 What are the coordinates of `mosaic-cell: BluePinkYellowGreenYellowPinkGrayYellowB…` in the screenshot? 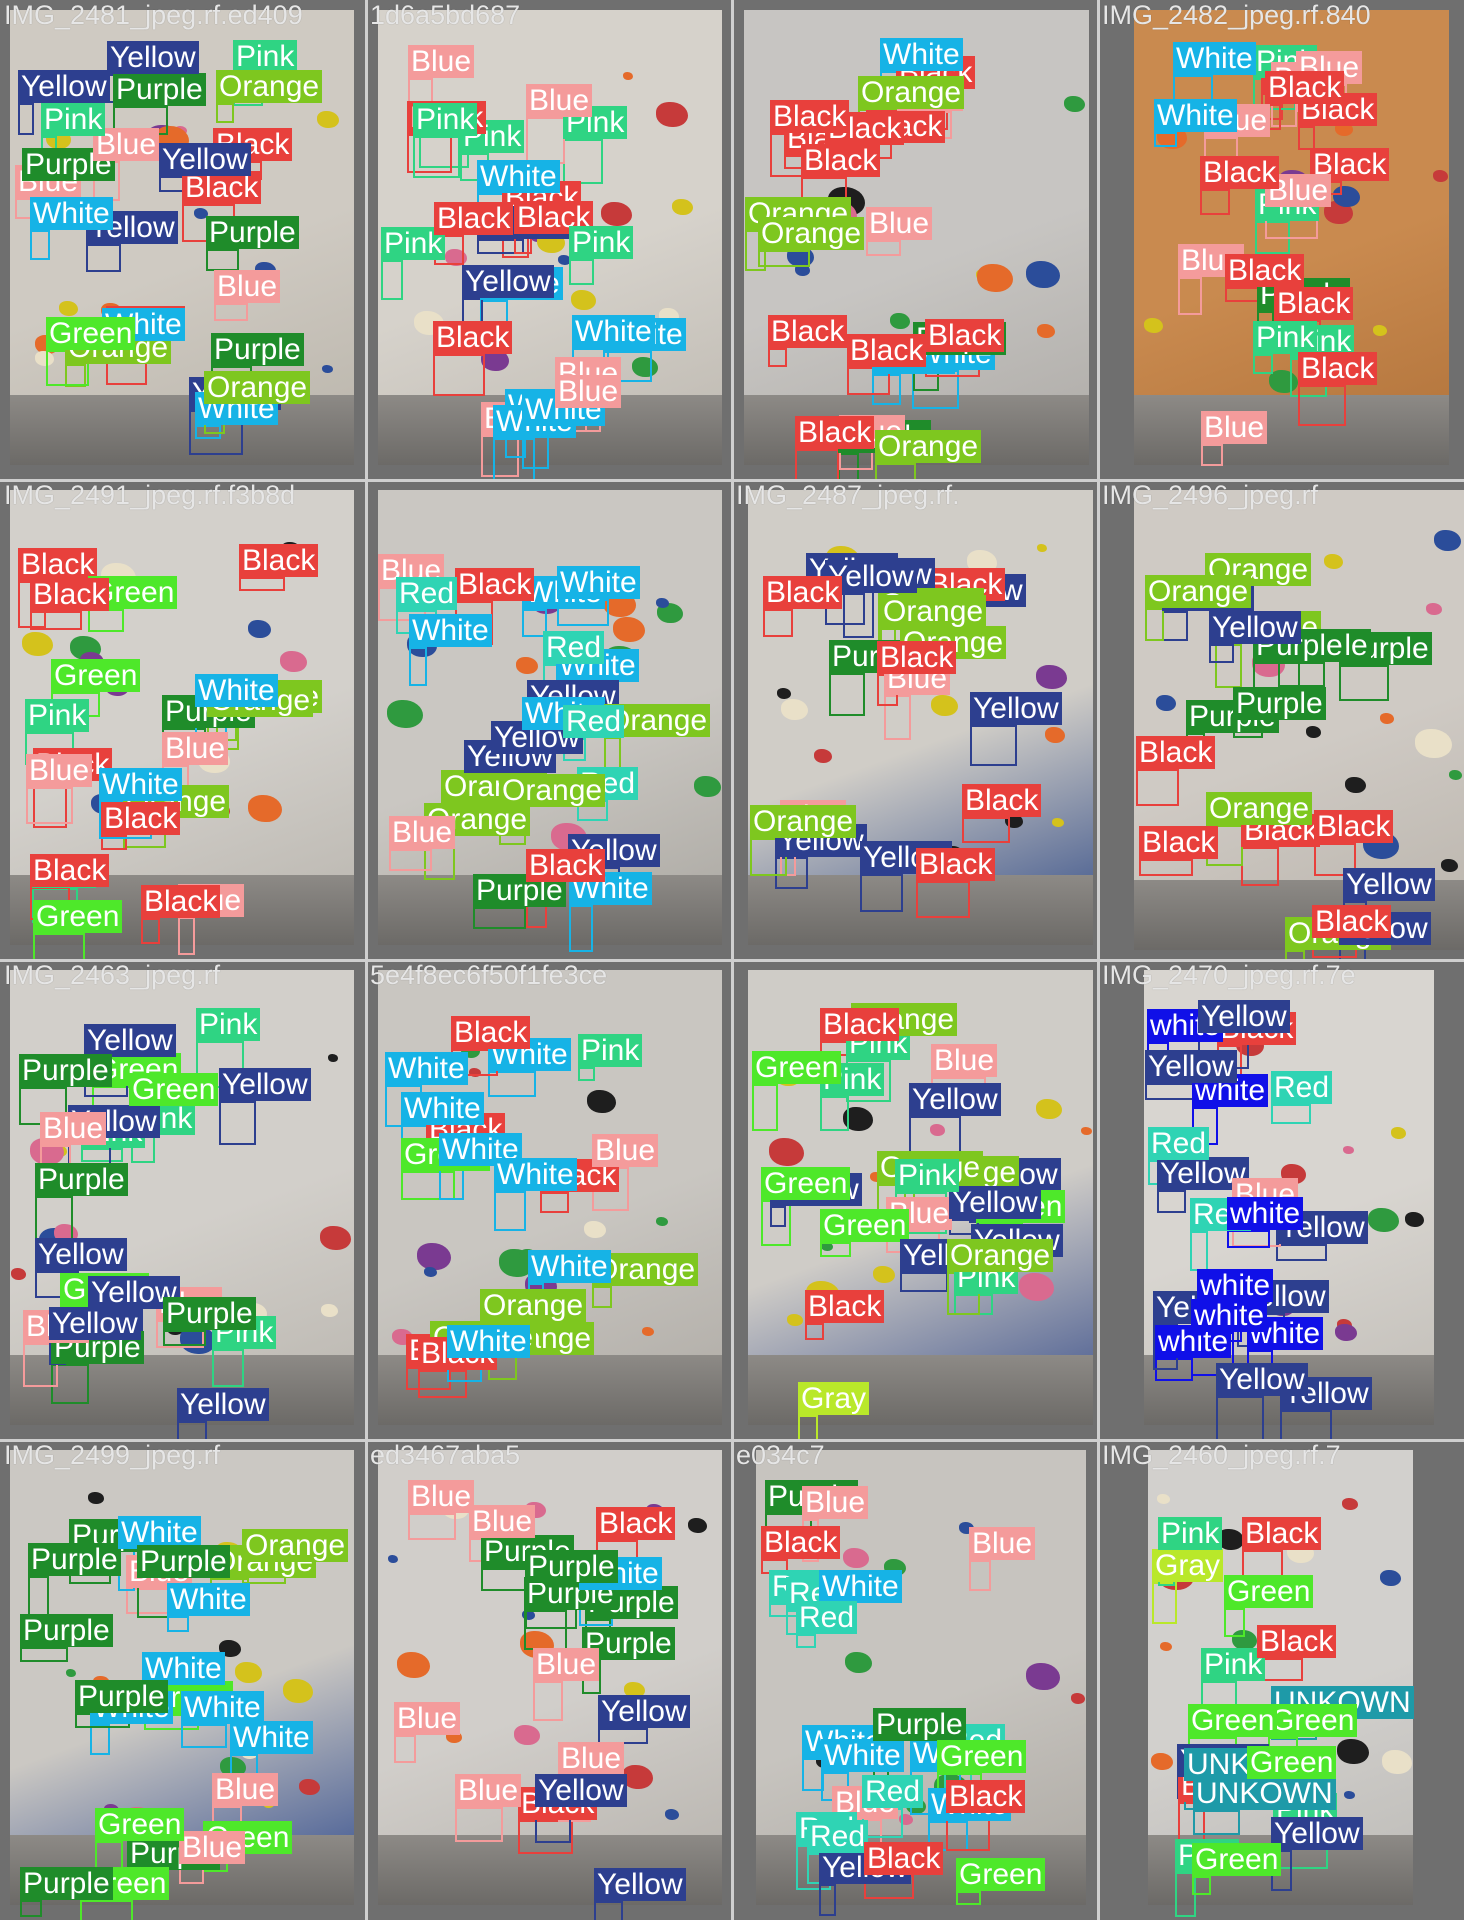 It's located at (915, 1200).